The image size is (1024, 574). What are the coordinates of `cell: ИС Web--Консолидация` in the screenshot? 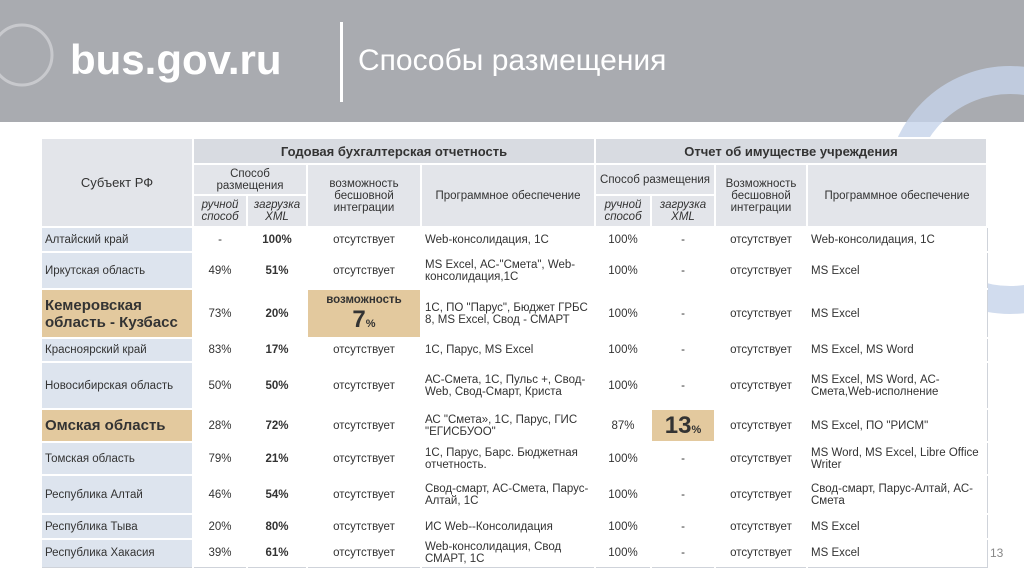 It's located at (508, 526).